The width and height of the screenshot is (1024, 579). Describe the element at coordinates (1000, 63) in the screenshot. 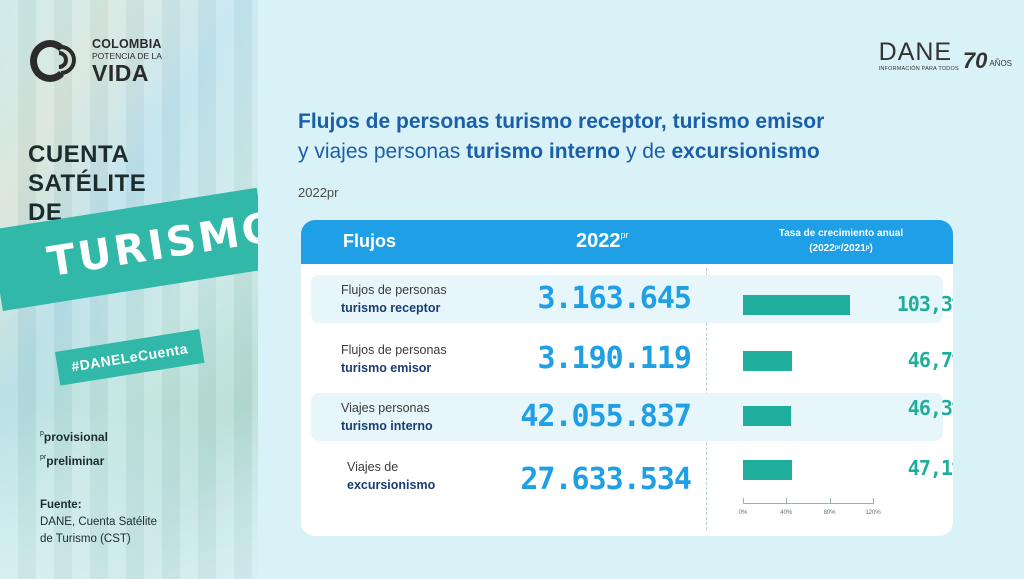

I see `dane-anos: AÑOS` at that location.